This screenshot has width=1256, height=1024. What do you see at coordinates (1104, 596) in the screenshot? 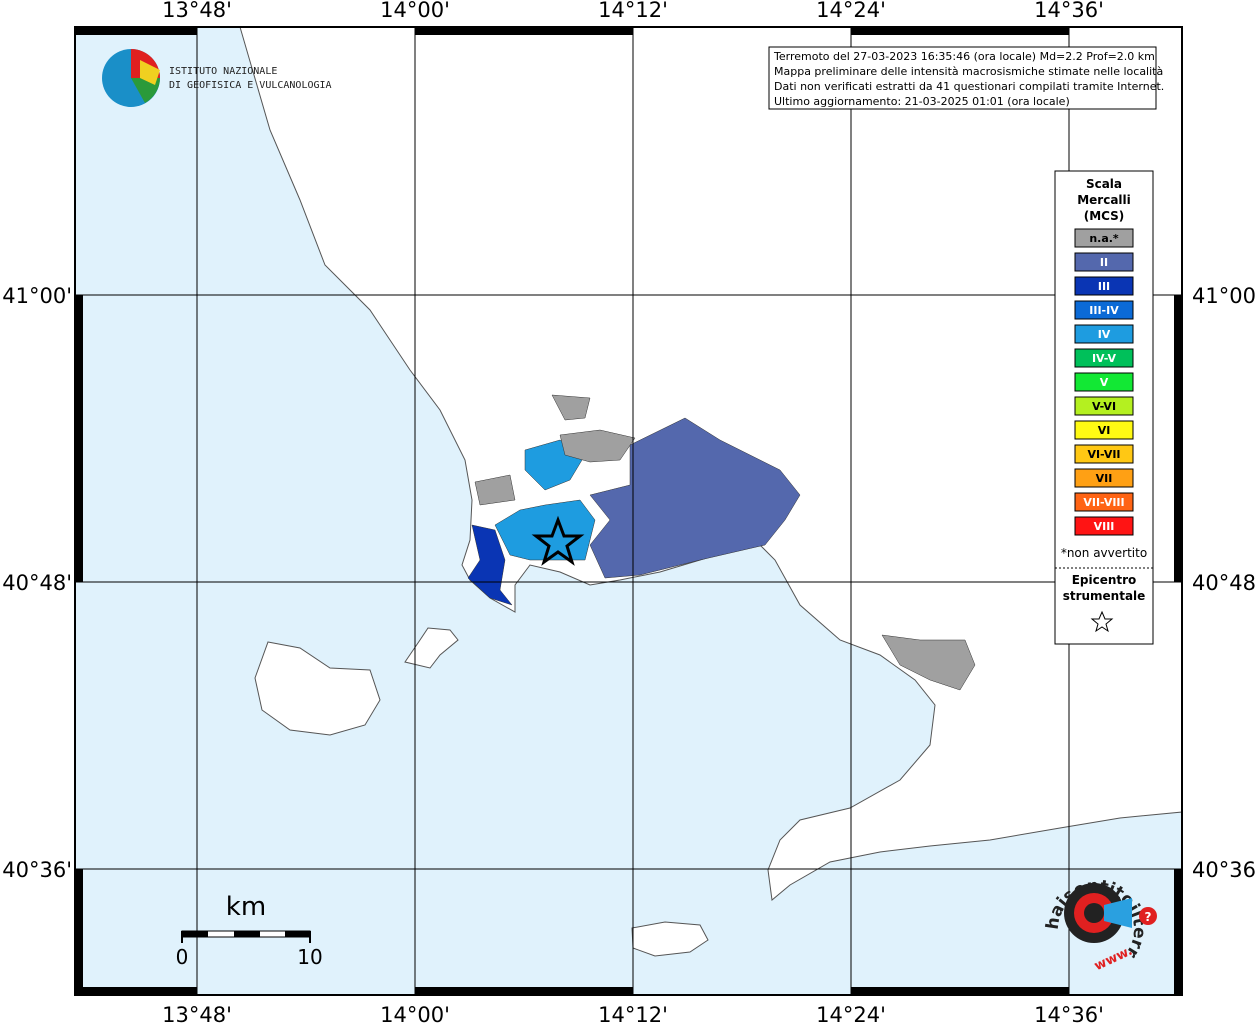
I see `legend-epicenter: strumentale` at bounding box center [1104, 596].